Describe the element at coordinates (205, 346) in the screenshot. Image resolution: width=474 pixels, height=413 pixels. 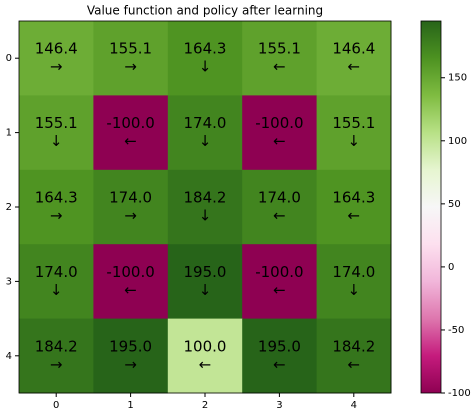
I see `cell-value-label: 100.0` at that location.